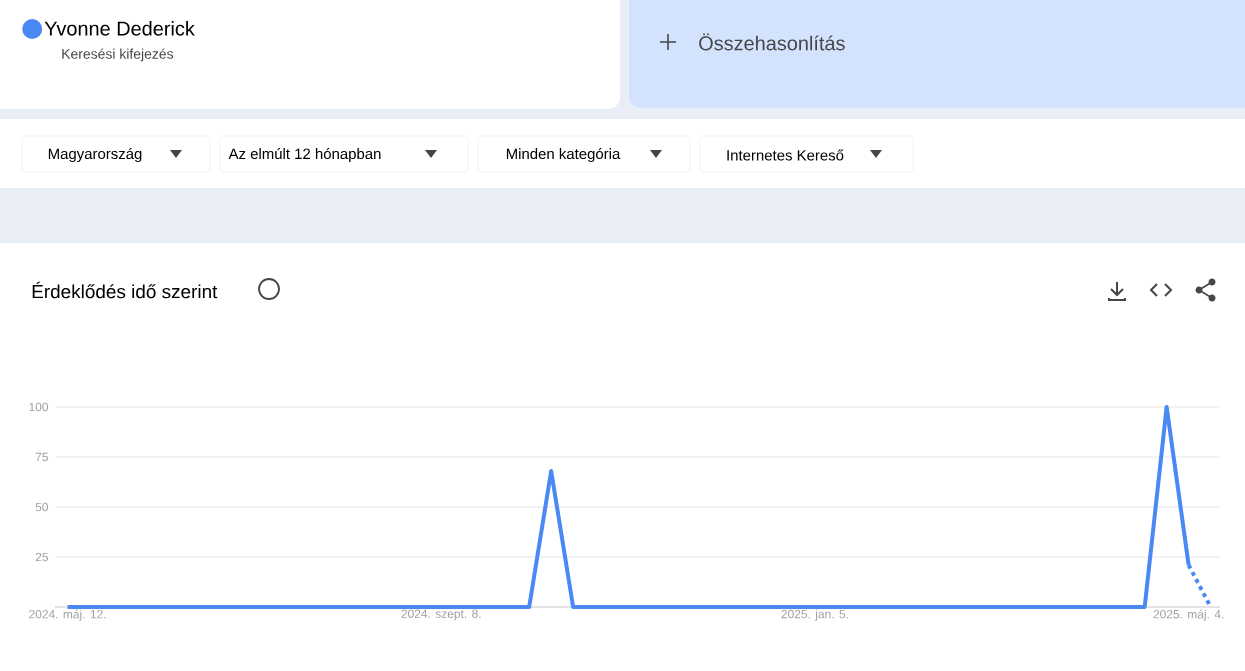 This screenshot has width=1245, height=671. I want to click on x-tick-label: 2024. szept. 8., so click(441, 615).